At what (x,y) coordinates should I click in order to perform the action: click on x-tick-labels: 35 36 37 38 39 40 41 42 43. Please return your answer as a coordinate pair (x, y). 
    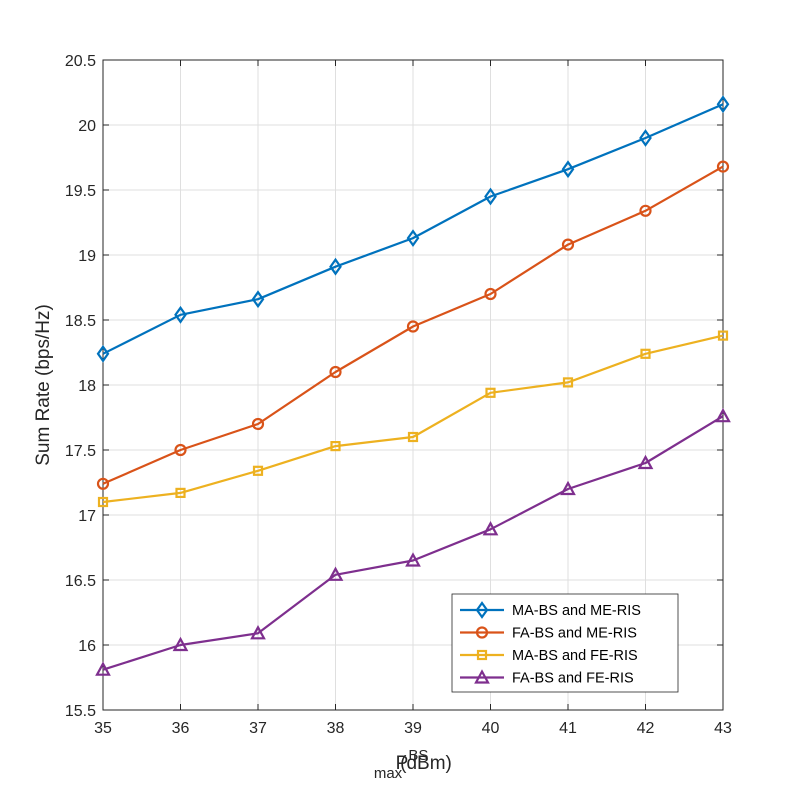
    Looking at the image, I should click on (413, 728).